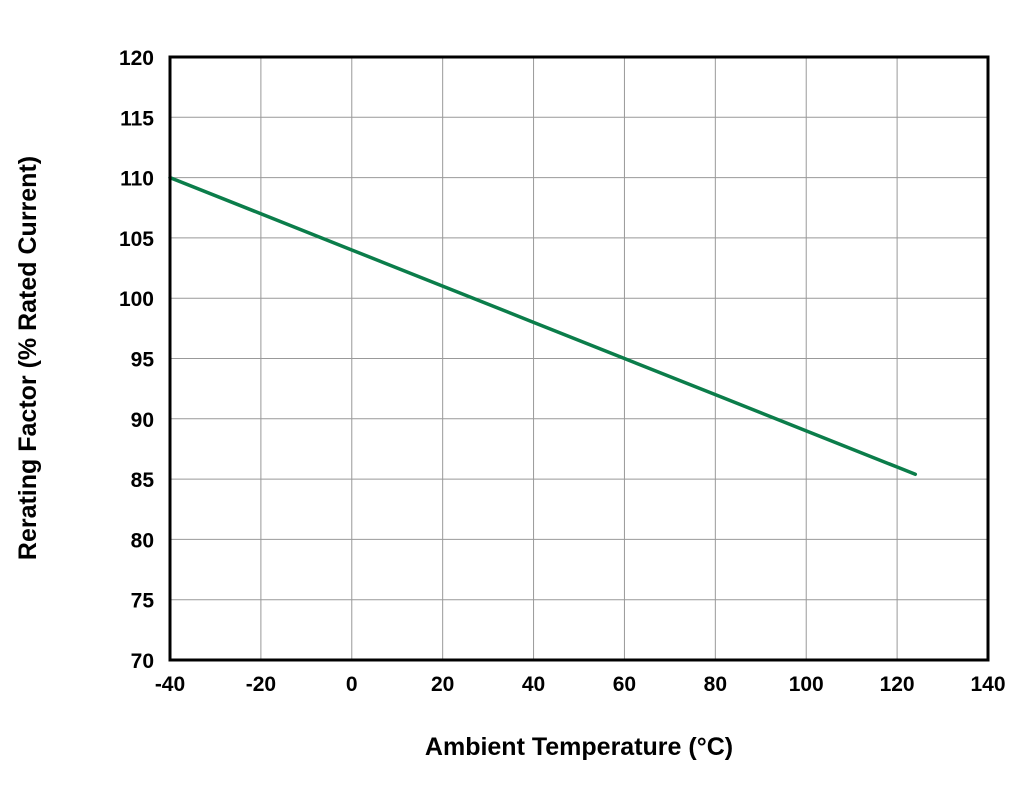  Describe the element at coordinates (142, 420) in the screenshot. I see `y-tick-label: 90` at that location.